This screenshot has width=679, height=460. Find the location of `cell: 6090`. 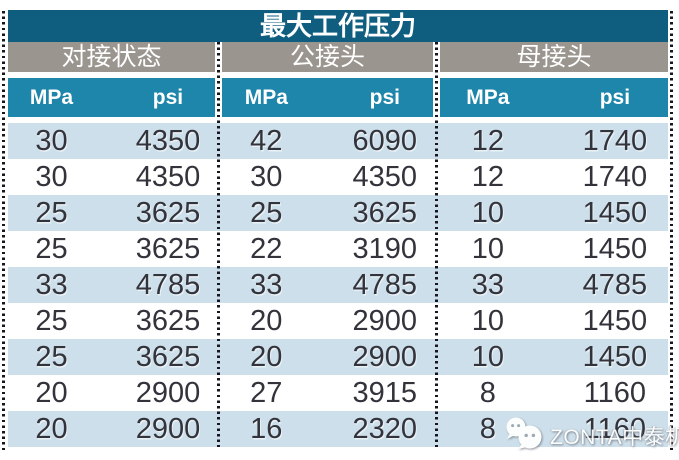

cell: 6090 is located at coordinates (385, 141).